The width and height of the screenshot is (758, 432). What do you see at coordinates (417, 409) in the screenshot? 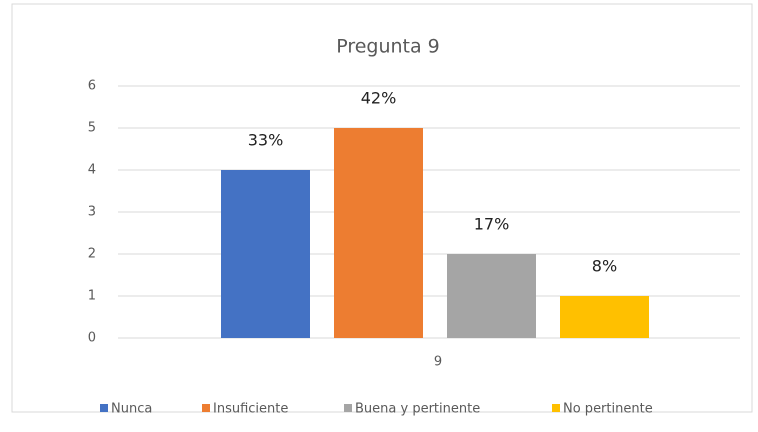
I see `legend-label: Buena y pertinente` at bounding box center [417, 409].